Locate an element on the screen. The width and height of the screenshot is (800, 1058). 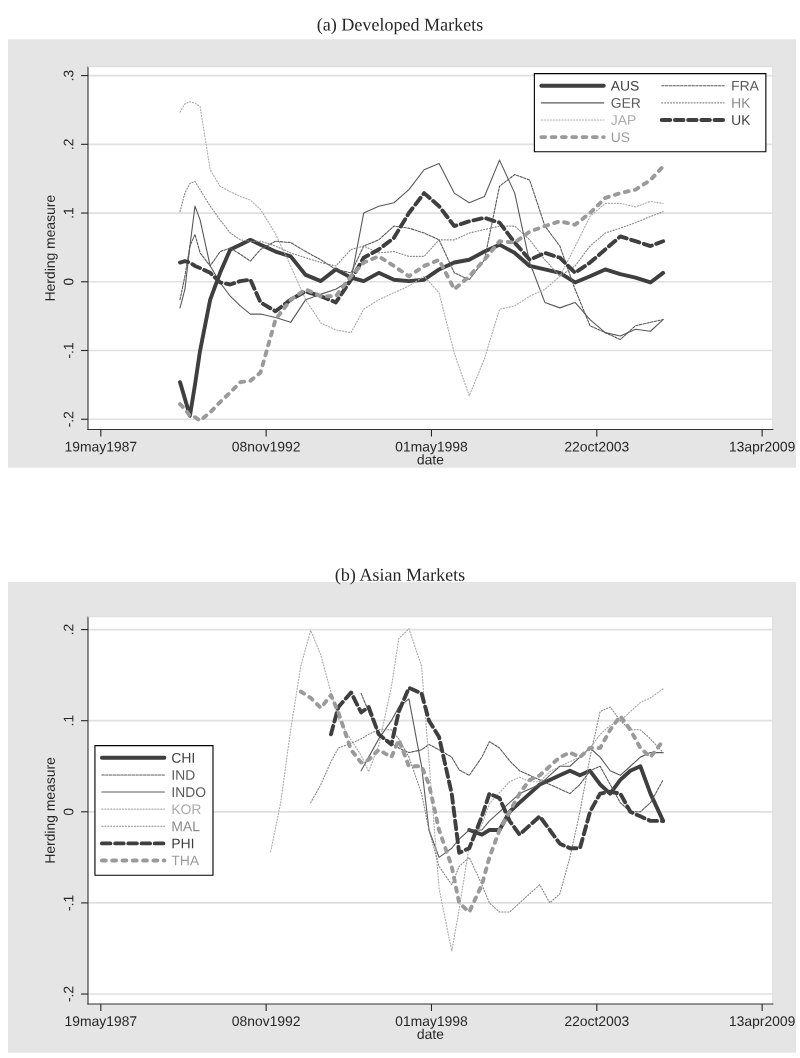
legend-label: THA is located at coordinates (185, 860).